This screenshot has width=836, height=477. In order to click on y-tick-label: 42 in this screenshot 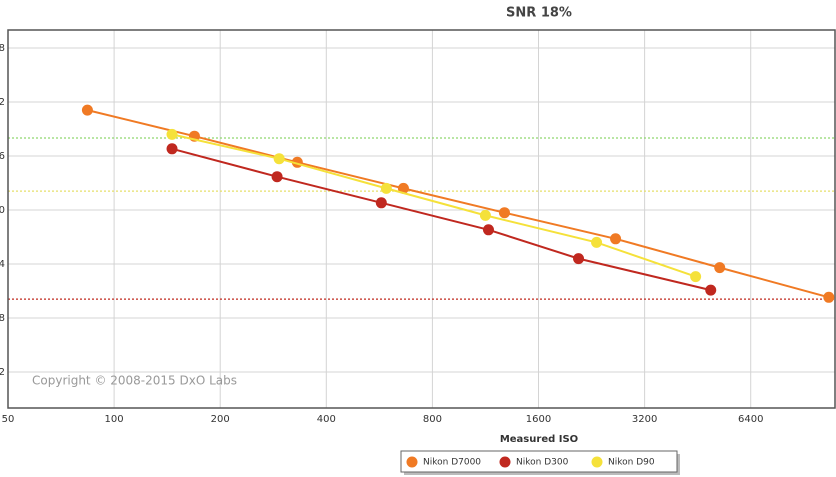, I will do `click(2, 102)`.